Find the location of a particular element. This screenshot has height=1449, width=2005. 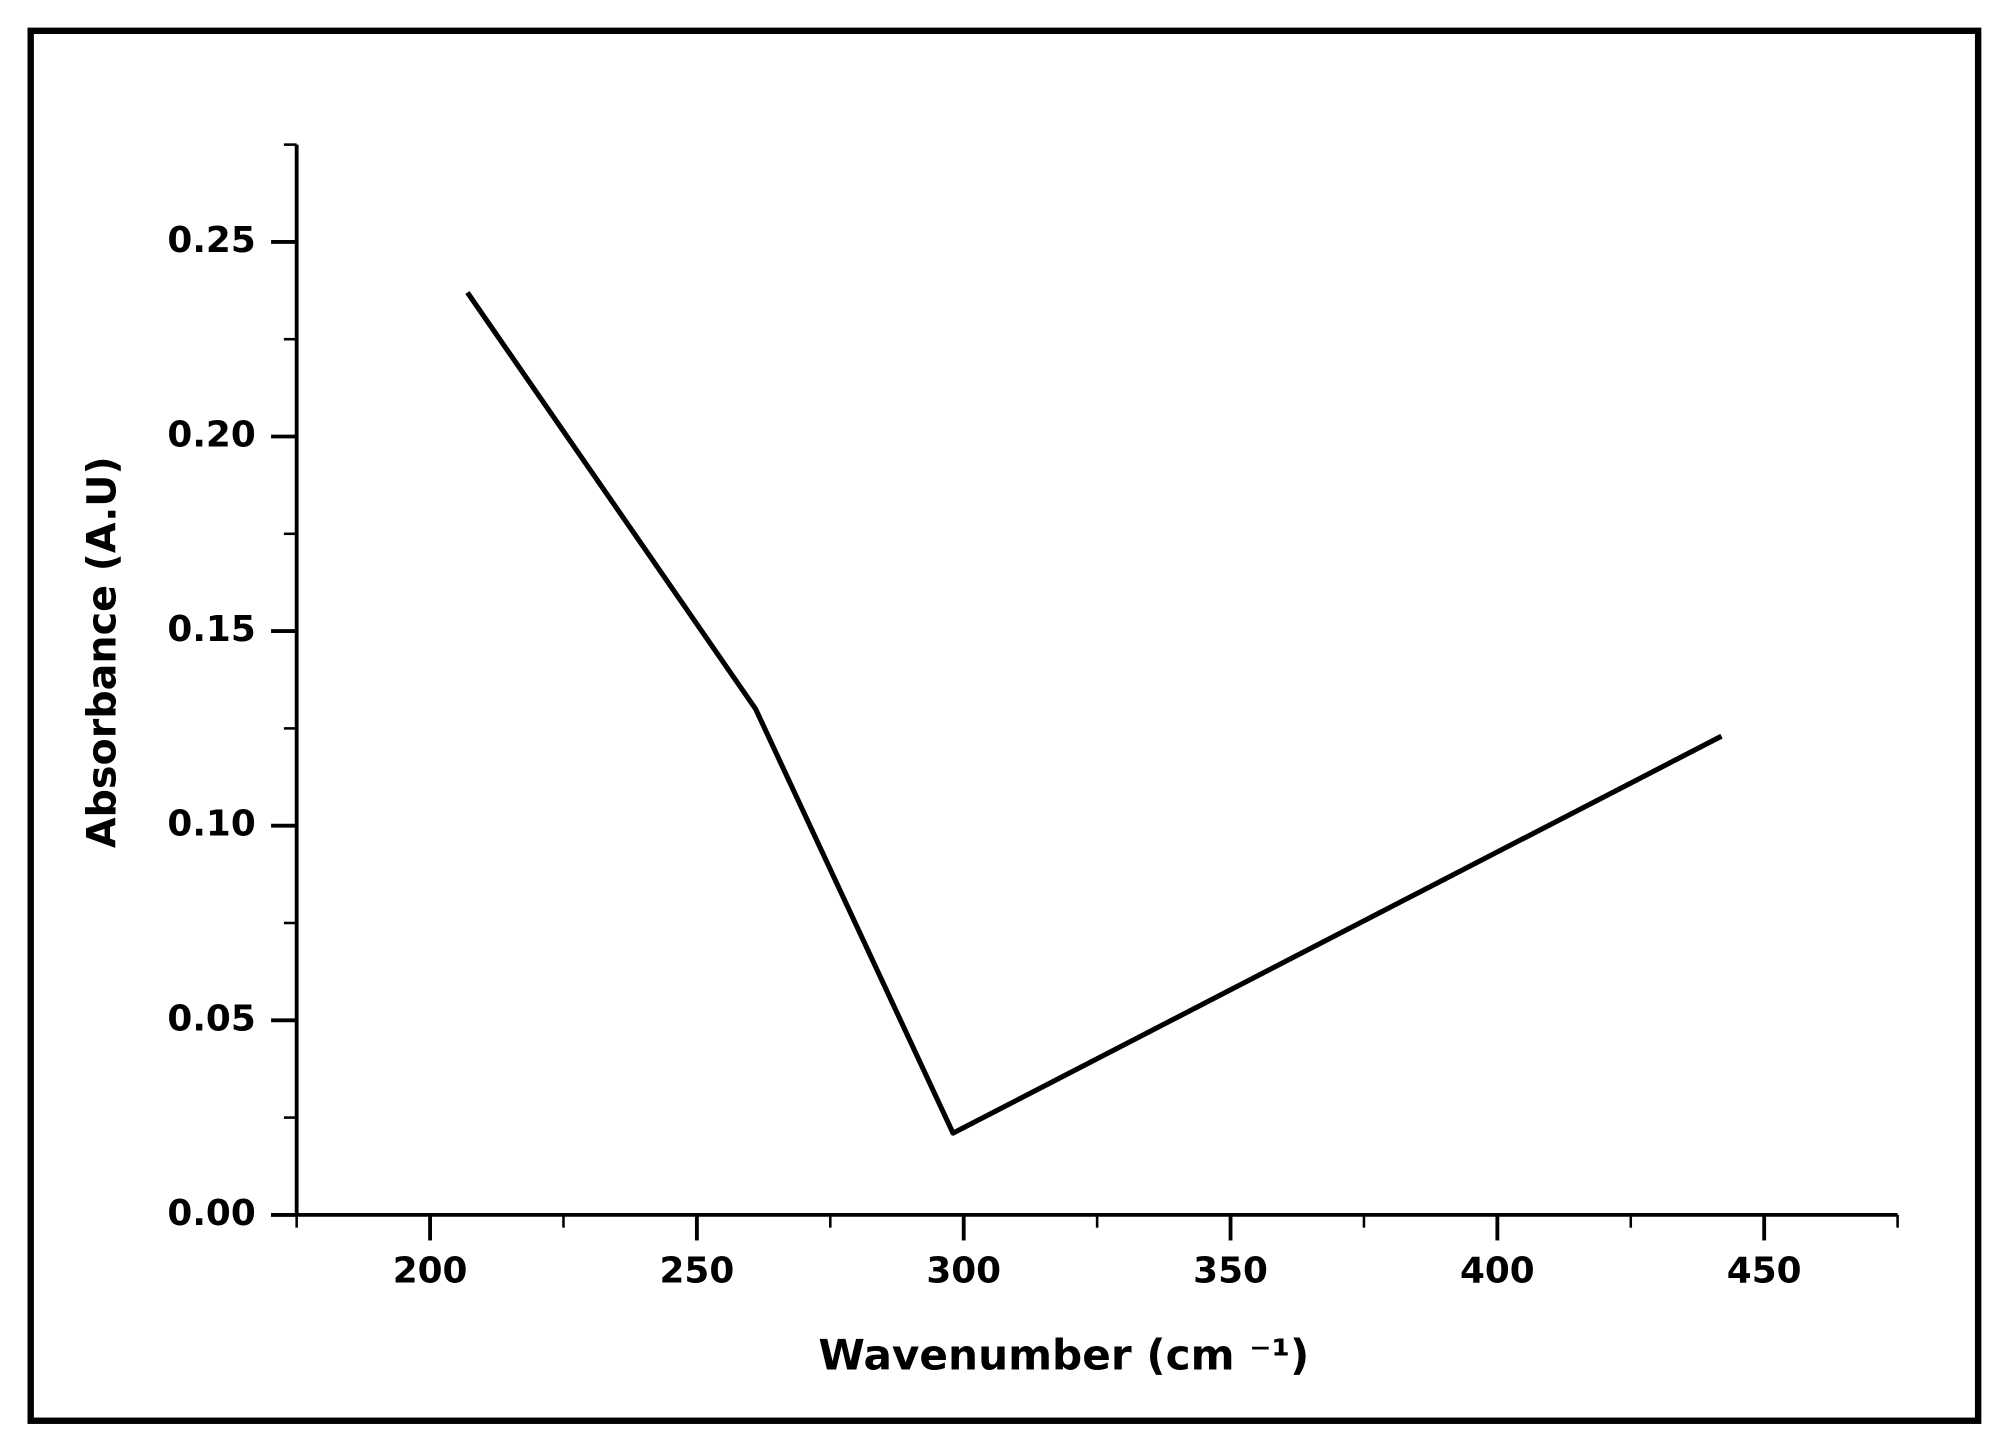

x-tick-label: 200 is located at coordinates (430, 1270).